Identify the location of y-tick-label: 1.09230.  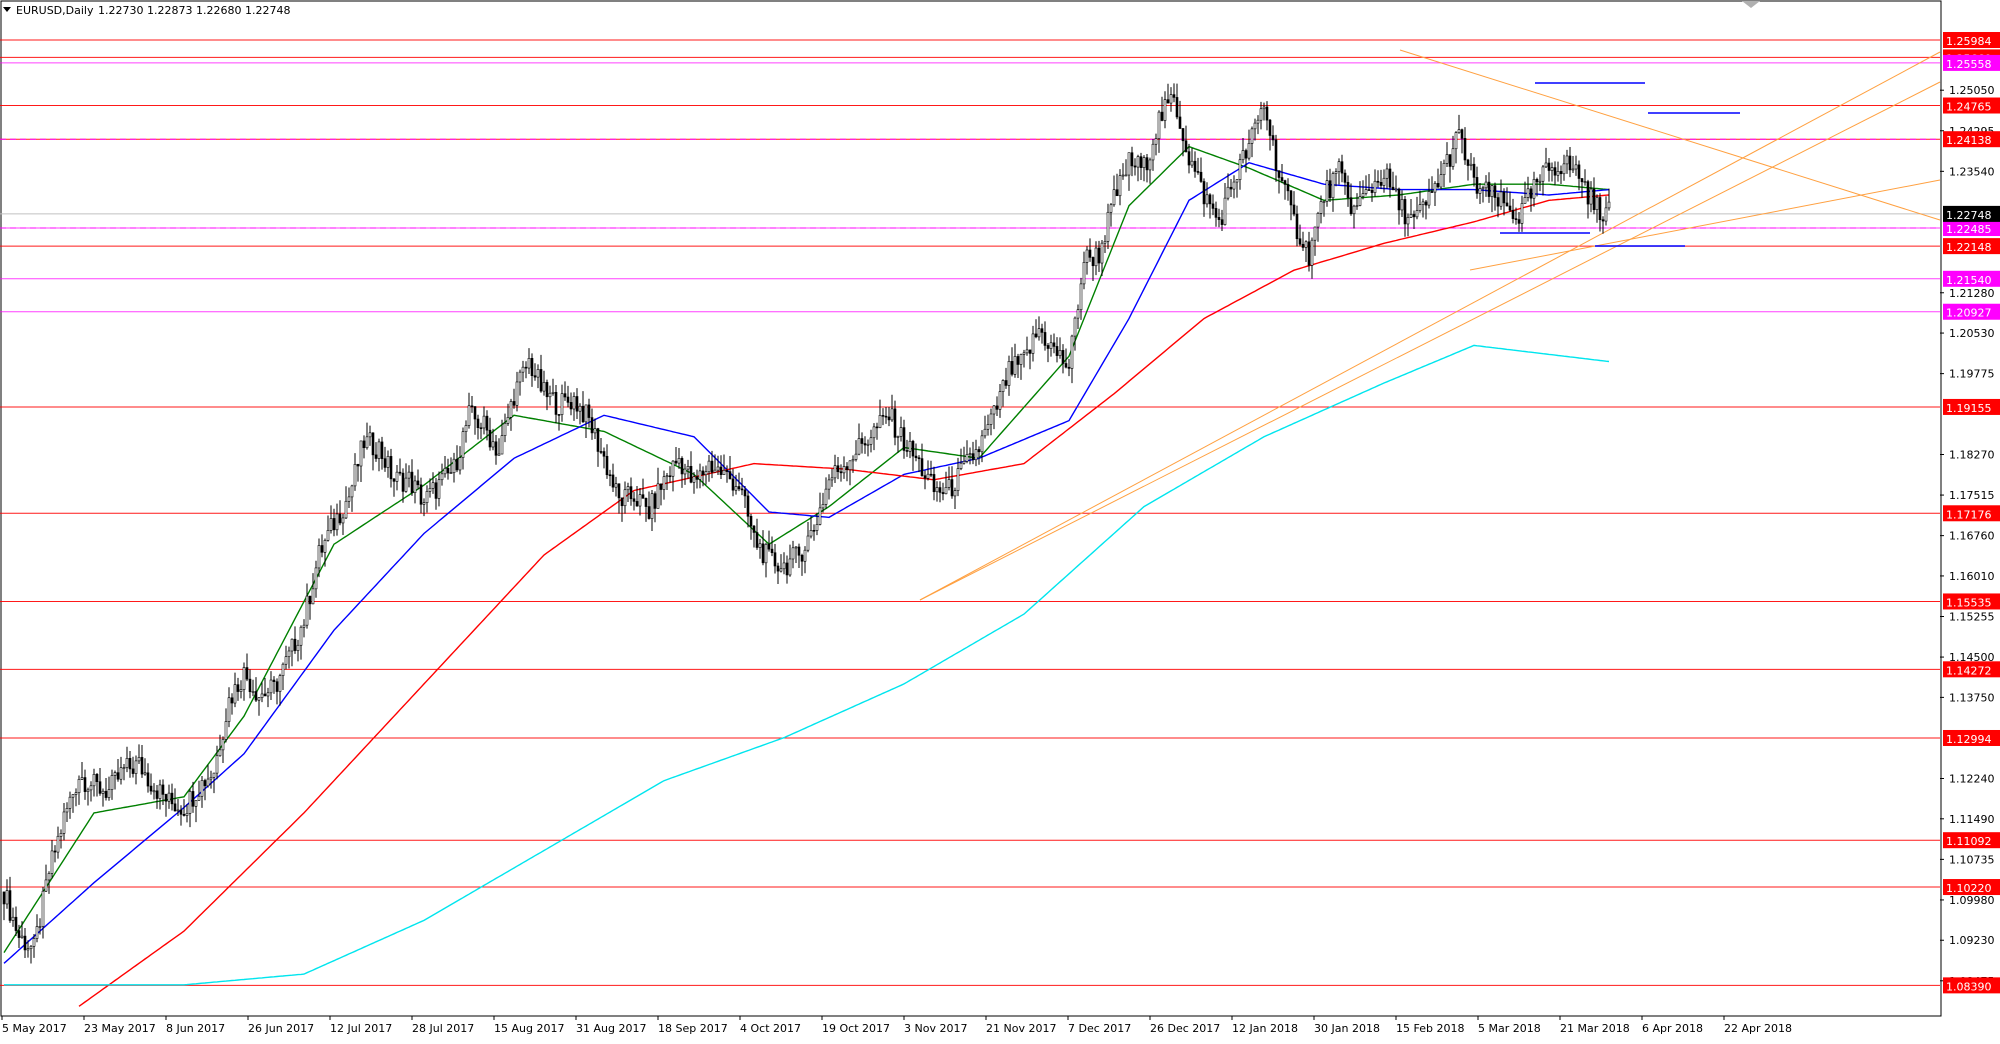
(1972, 940).